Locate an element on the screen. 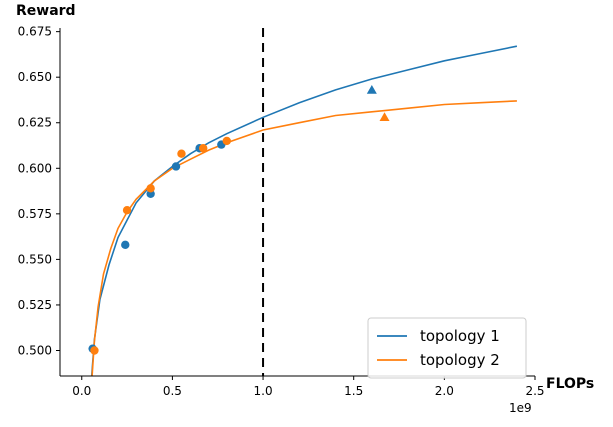  y-tick-label: 0.600 is located at coordinates (35, 168).